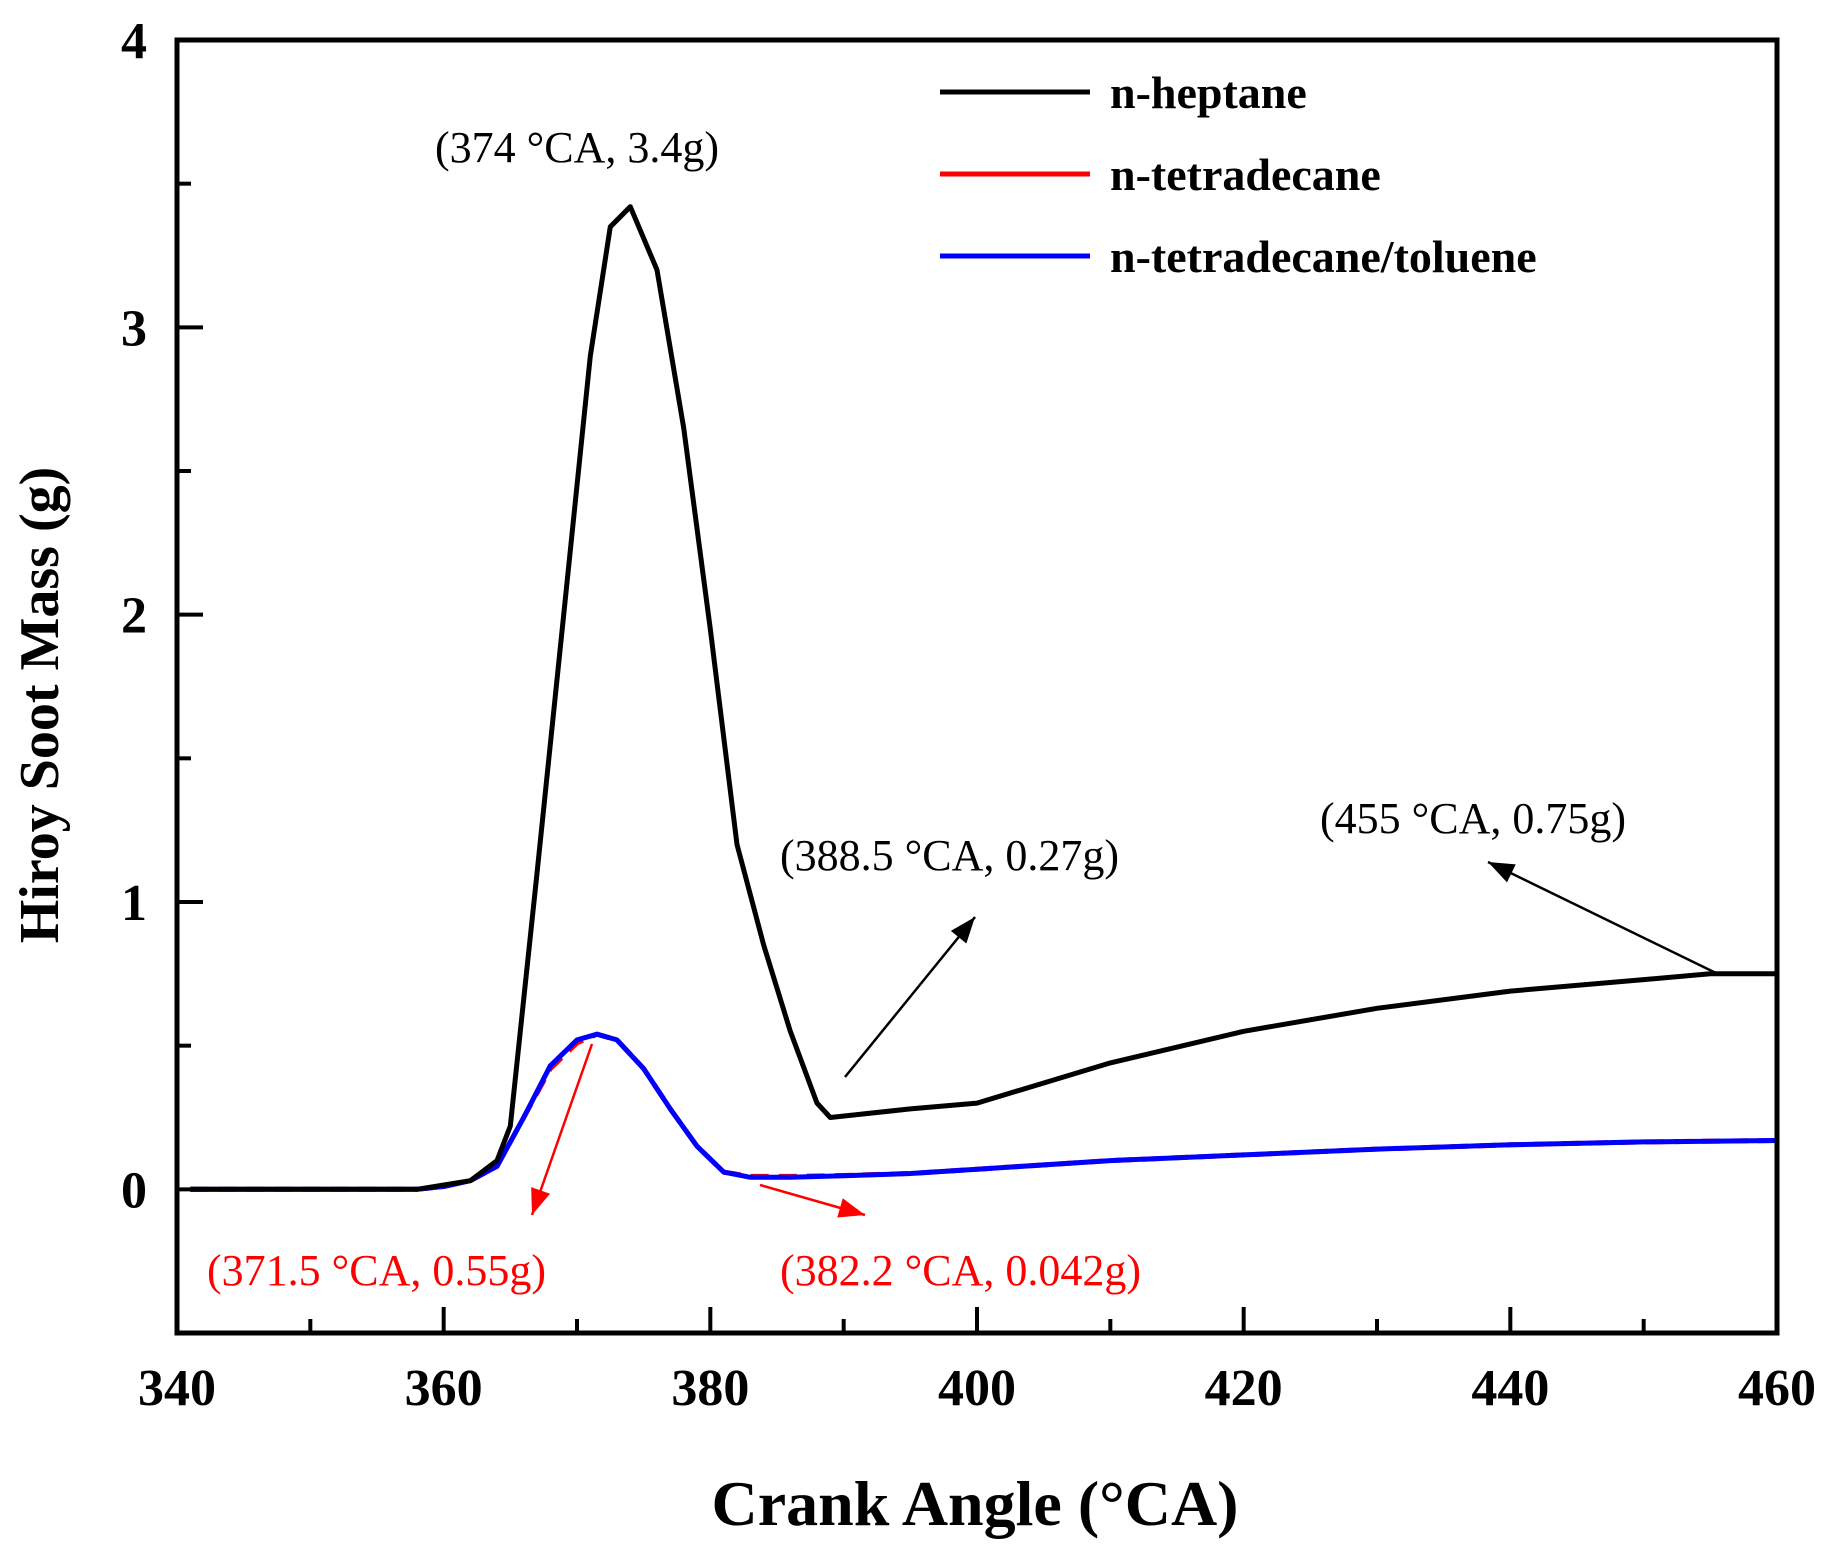 Image resolution: width=1840 pixels, height=1551 pixels. I want to click on x-tick-label: 460, so click(1777, 1388).